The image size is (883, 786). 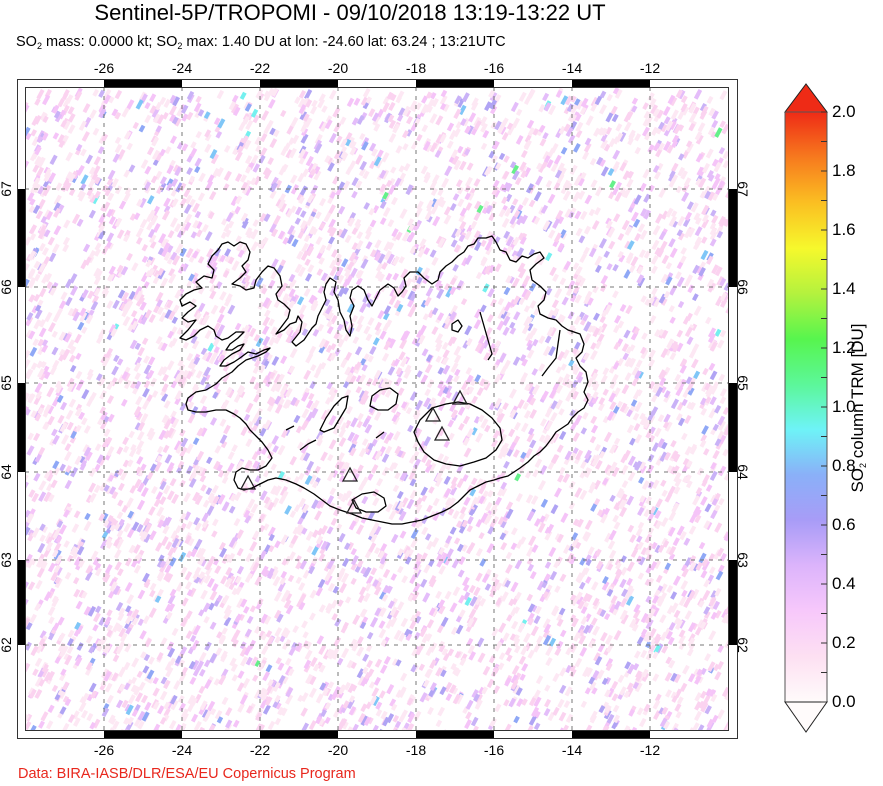 What do you see at coordinates (494, 68) in the screenshot?
I see `lon-tick-top: -16` at bounding box center [494, 68].